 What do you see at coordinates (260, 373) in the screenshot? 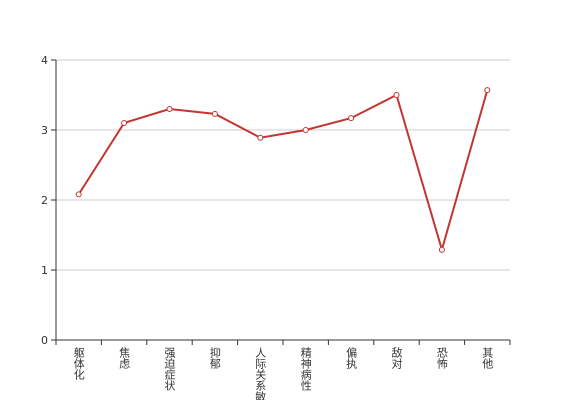
I see `x-tick-label: 人际关系敏感` at bounding box center [260, 373].